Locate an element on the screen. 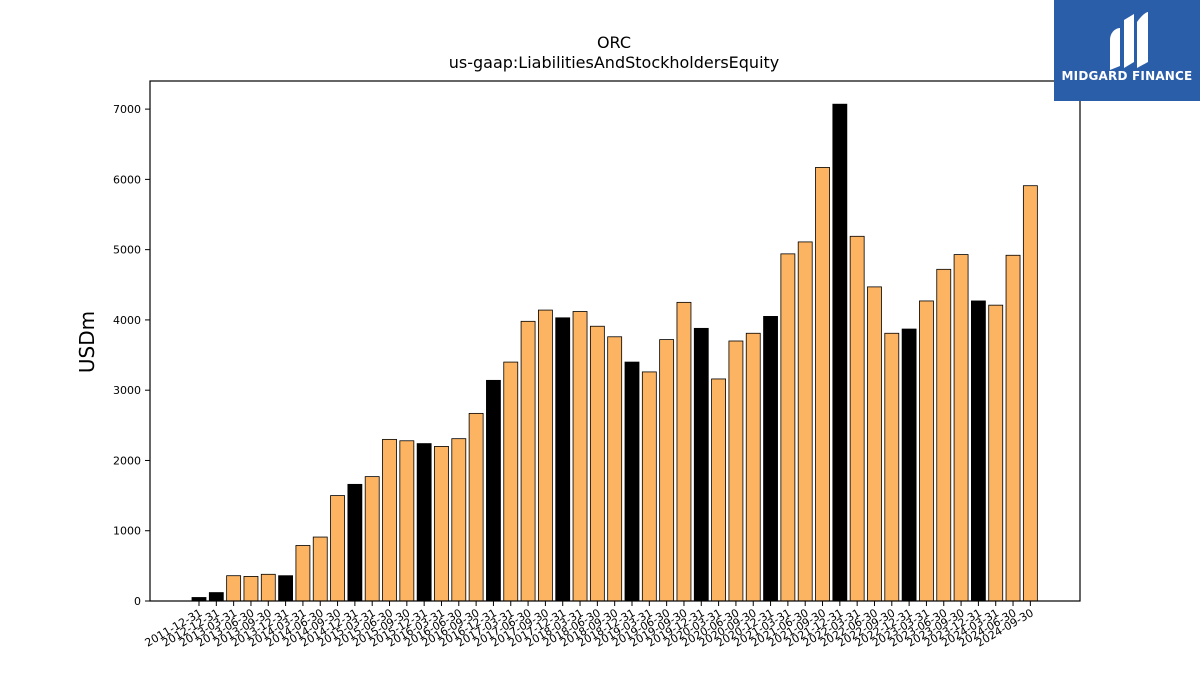  logo-text: MIDGARD FINANCE is located at coordinates (1127, 76).